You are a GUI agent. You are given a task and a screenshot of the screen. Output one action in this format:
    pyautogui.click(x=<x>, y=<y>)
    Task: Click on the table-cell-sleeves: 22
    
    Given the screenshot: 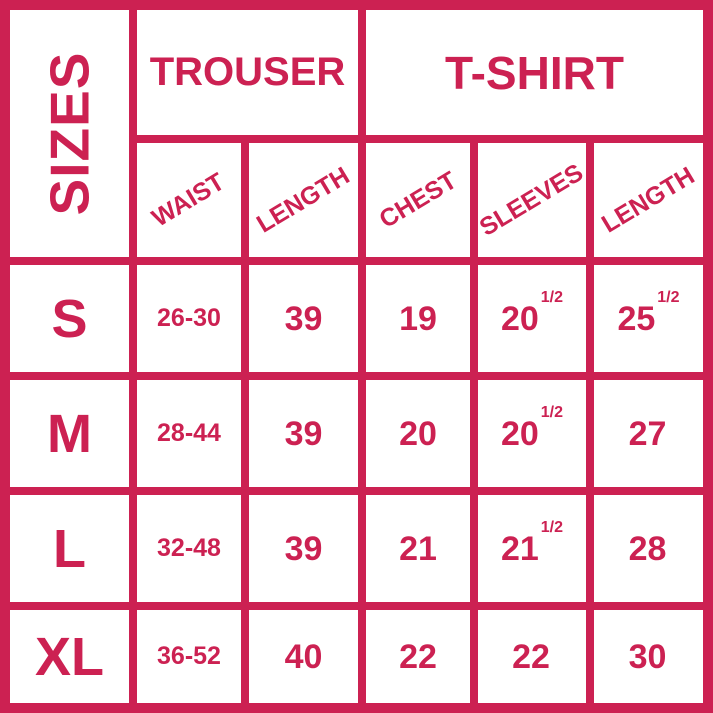 What is the action you would take?
    pyautogui.click(x=532, y=656)
    